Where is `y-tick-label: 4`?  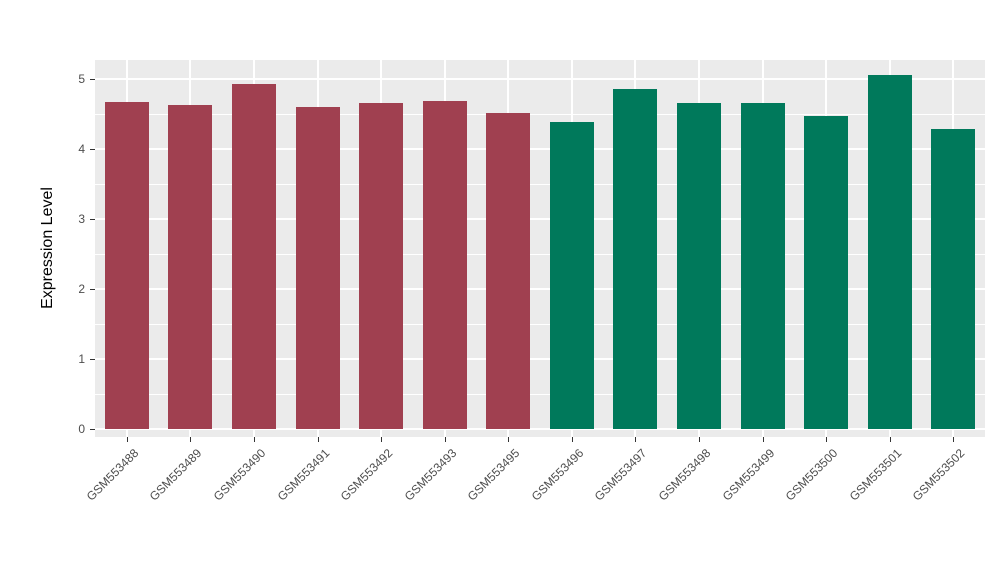 y-tick-label: 4 is located at coordinates (81, 149).